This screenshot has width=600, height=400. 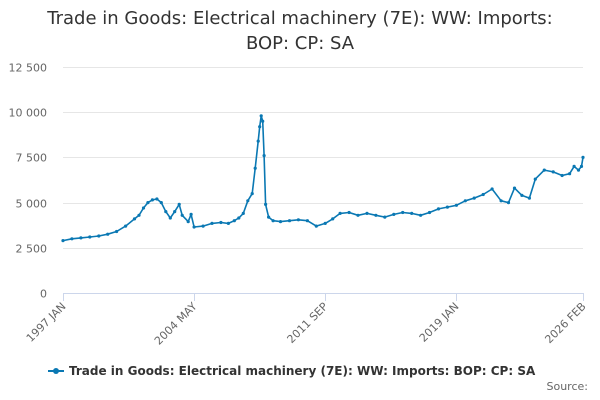 What do you see at coordinates (32, 249) in the screenshot?
I see `y-tick-label-1: 2 500` at bounding box center [32, 249].